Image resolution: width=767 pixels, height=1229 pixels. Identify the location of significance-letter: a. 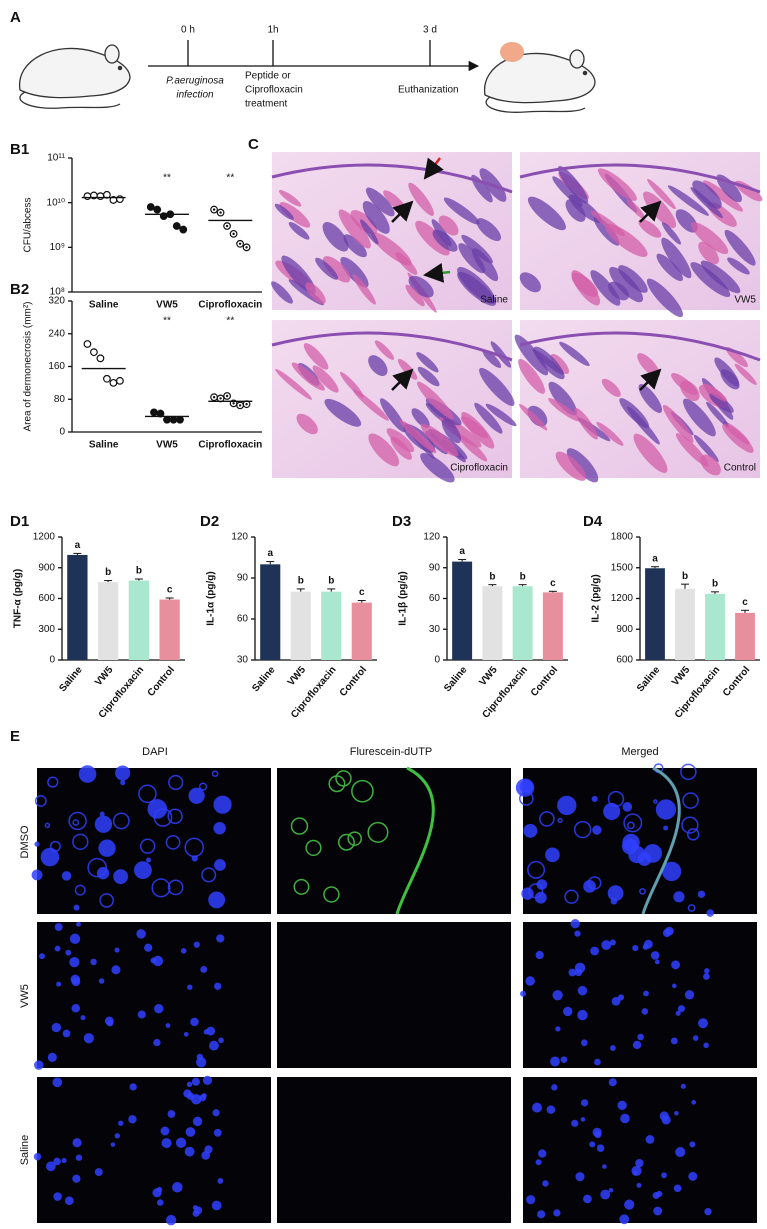
(655, 558).